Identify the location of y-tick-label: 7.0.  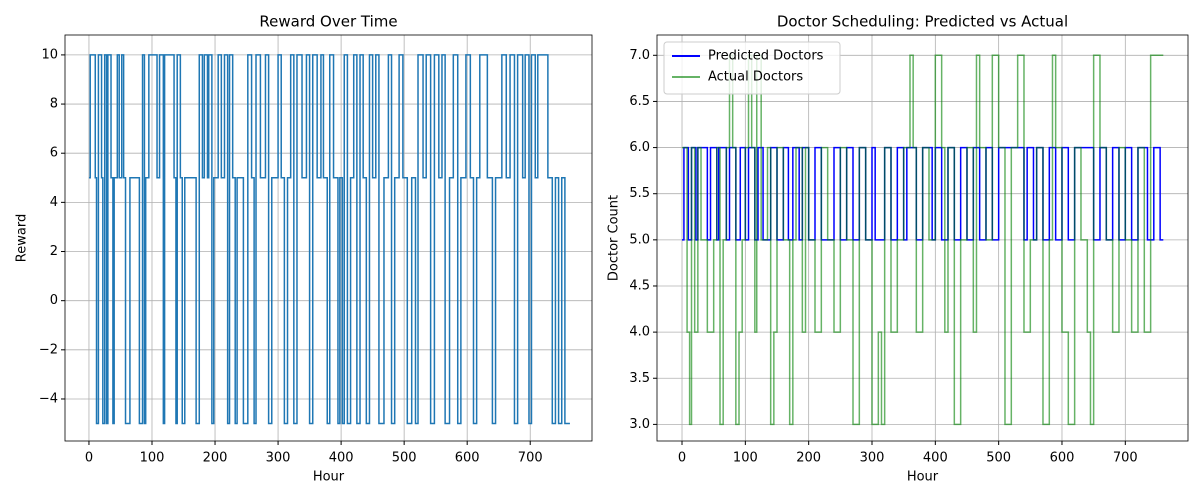
(639, 55).